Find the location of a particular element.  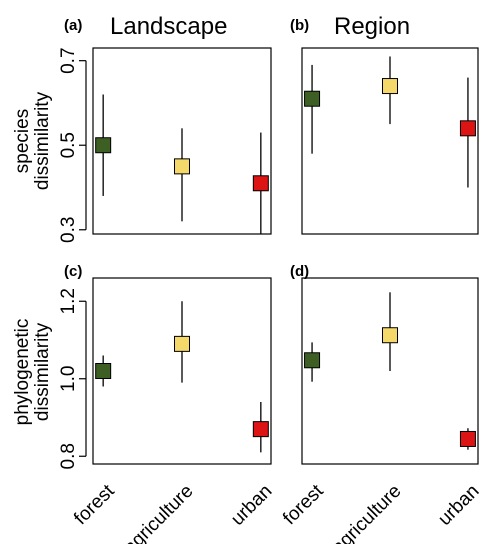

panel-a-ylabel-line2: dissimilarity is located at coordinates (42, 140).